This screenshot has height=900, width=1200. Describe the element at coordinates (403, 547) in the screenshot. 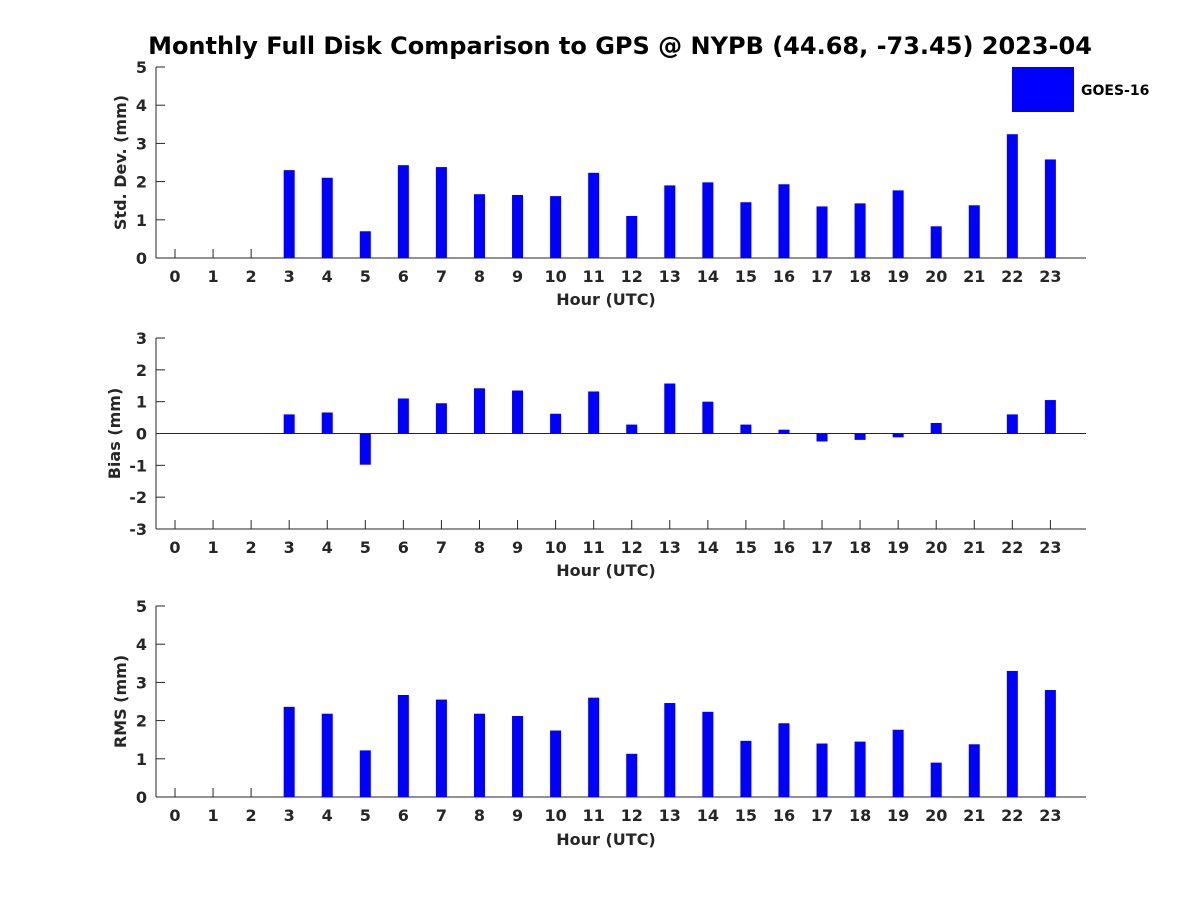

I see `x-tick-label: 6` at that location.